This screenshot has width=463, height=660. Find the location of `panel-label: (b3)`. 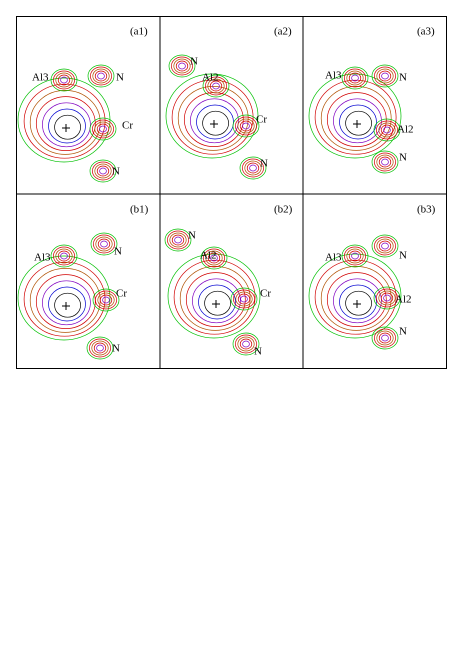

panel-label: (b3) is located at coordinates (426, 210).